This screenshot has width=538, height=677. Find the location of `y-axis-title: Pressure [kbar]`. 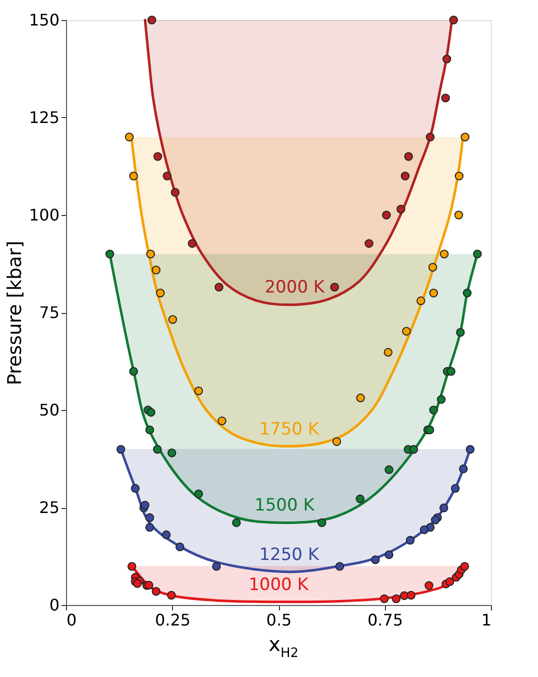

y-axis-title: Pressure [kbar] is located at coordinates (15, 313).